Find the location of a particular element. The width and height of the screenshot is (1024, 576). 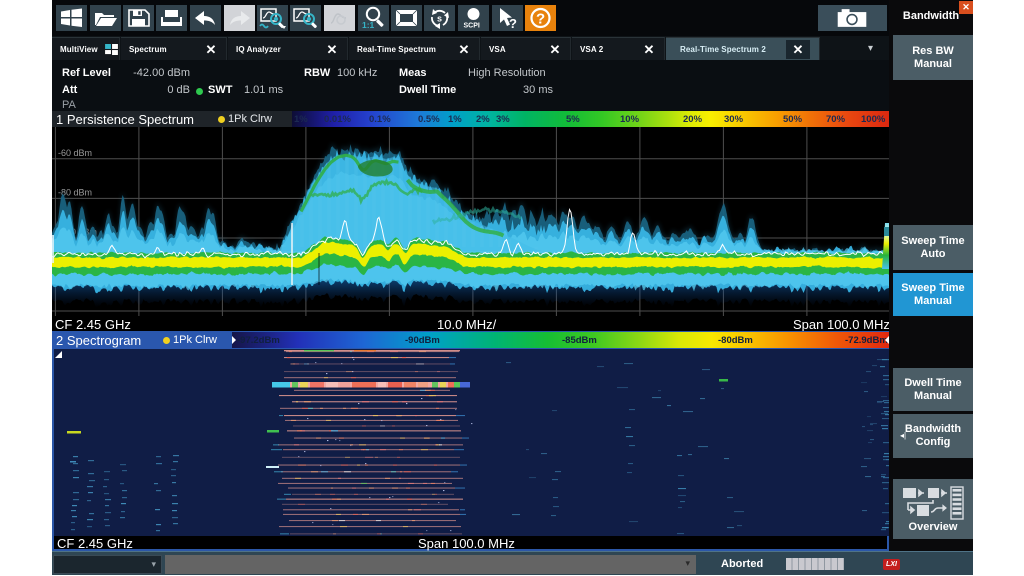

svg-text: 1:1 is located at coordinates (368, 25).